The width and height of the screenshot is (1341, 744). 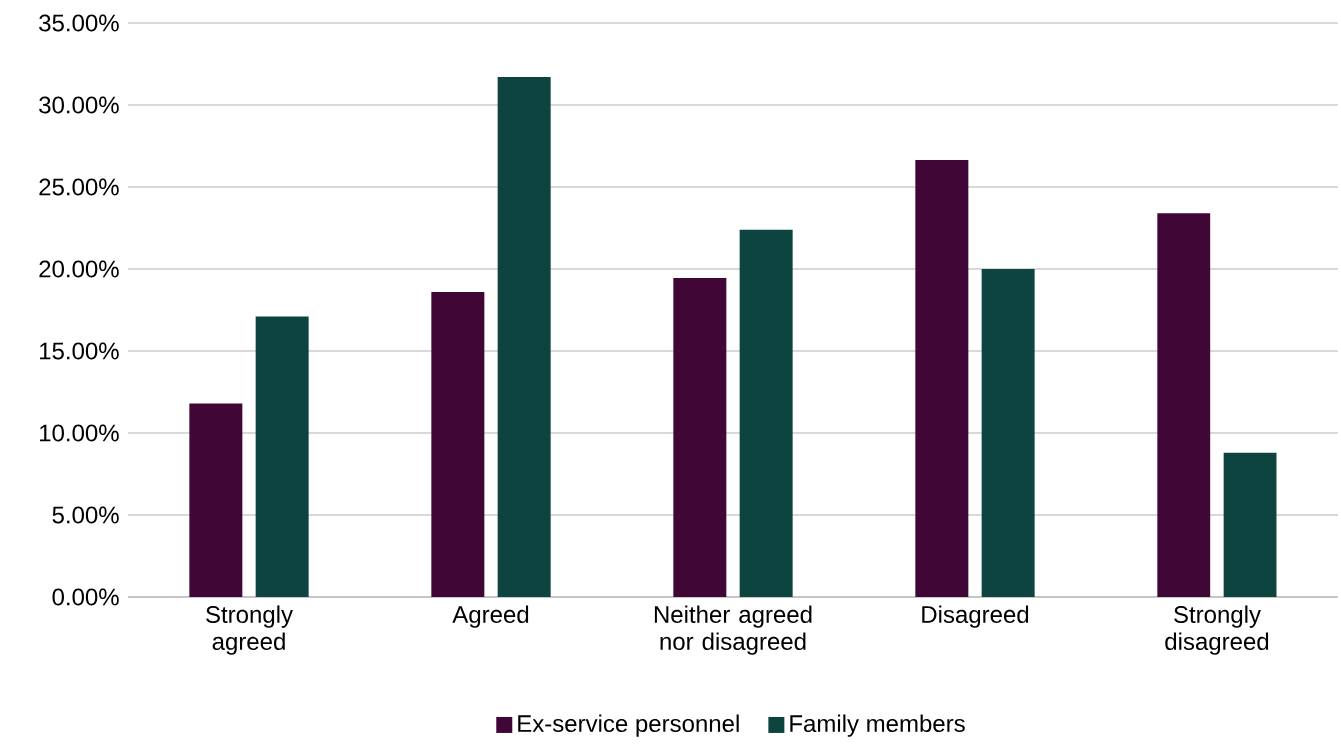 I want to click on y-tick-label: 35.00%, so click(x=79, y=23).